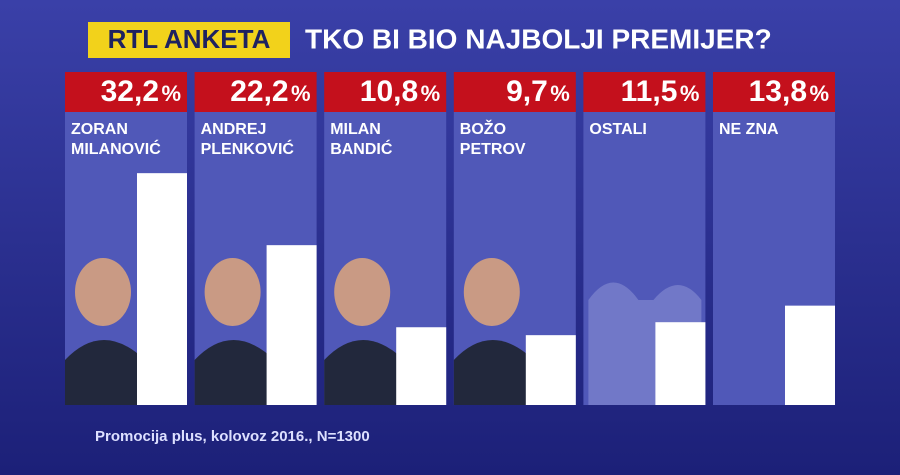 The height and width of the screenshot is (475, 900). What do you see at coordinates (527, 91) in the screenshot?
I see `value-label: 9,7` at bounding box center [527, 91].